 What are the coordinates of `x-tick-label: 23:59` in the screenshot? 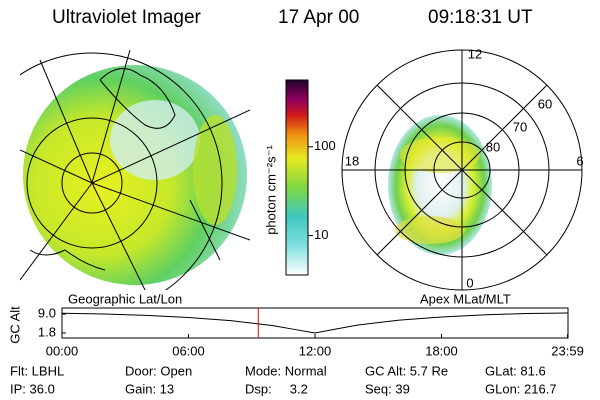 It's located at (567, 350).